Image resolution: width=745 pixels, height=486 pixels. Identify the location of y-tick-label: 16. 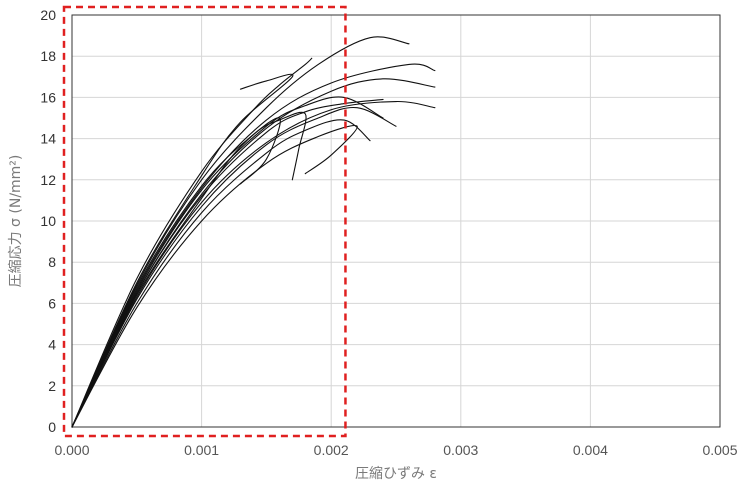
(48, 97).